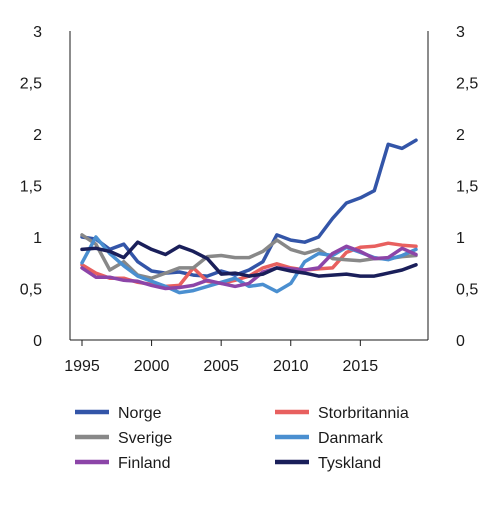 This screenshot has width=500, height=506. Describe the element at coordinates (291, 366) in the screenshot. I see `x-tick-label: 2010` at that location.